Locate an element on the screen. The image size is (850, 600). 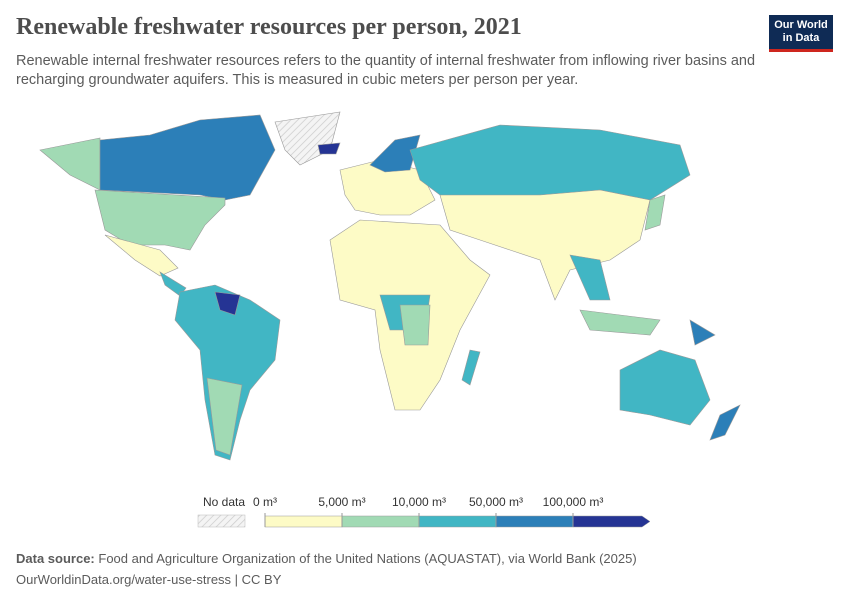
legend-no-data-label: No data is located at coordinates (224, 502).